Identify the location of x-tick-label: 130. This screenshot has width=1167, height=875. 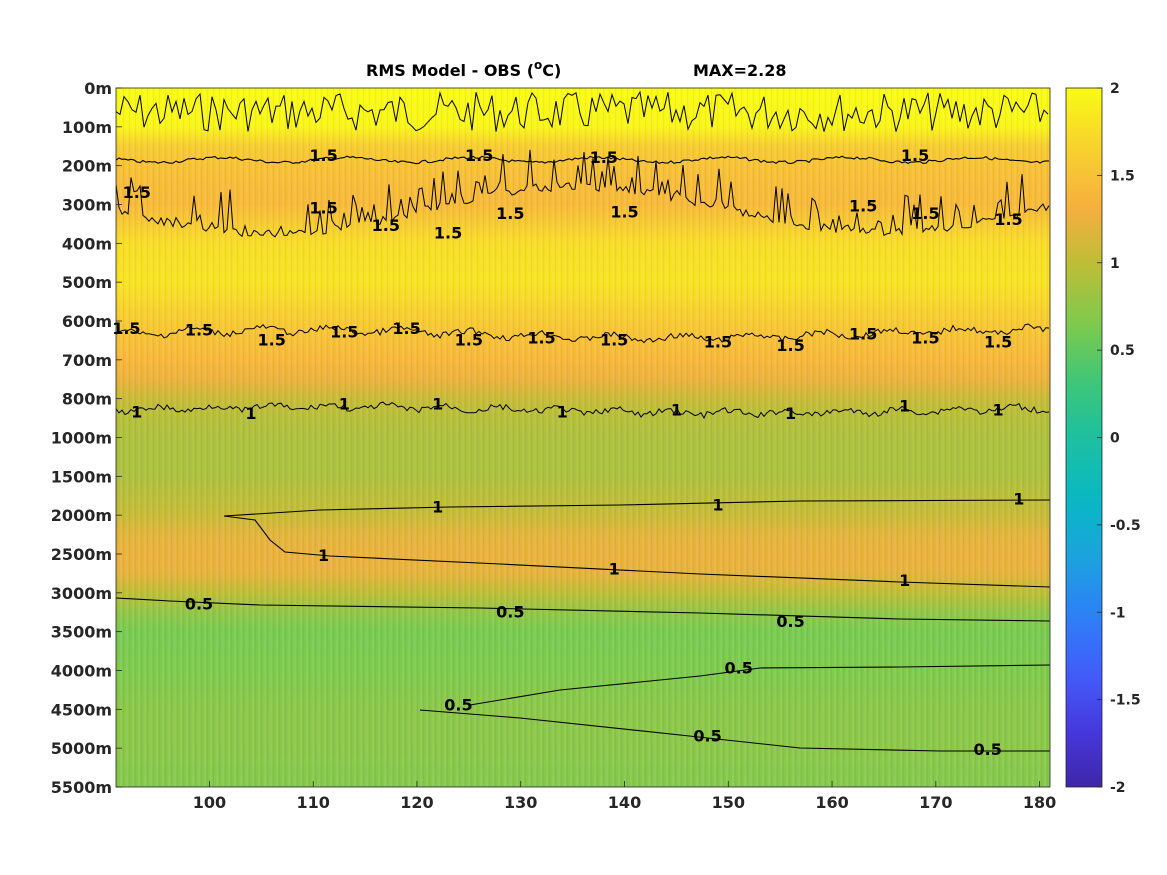
(520, 802).